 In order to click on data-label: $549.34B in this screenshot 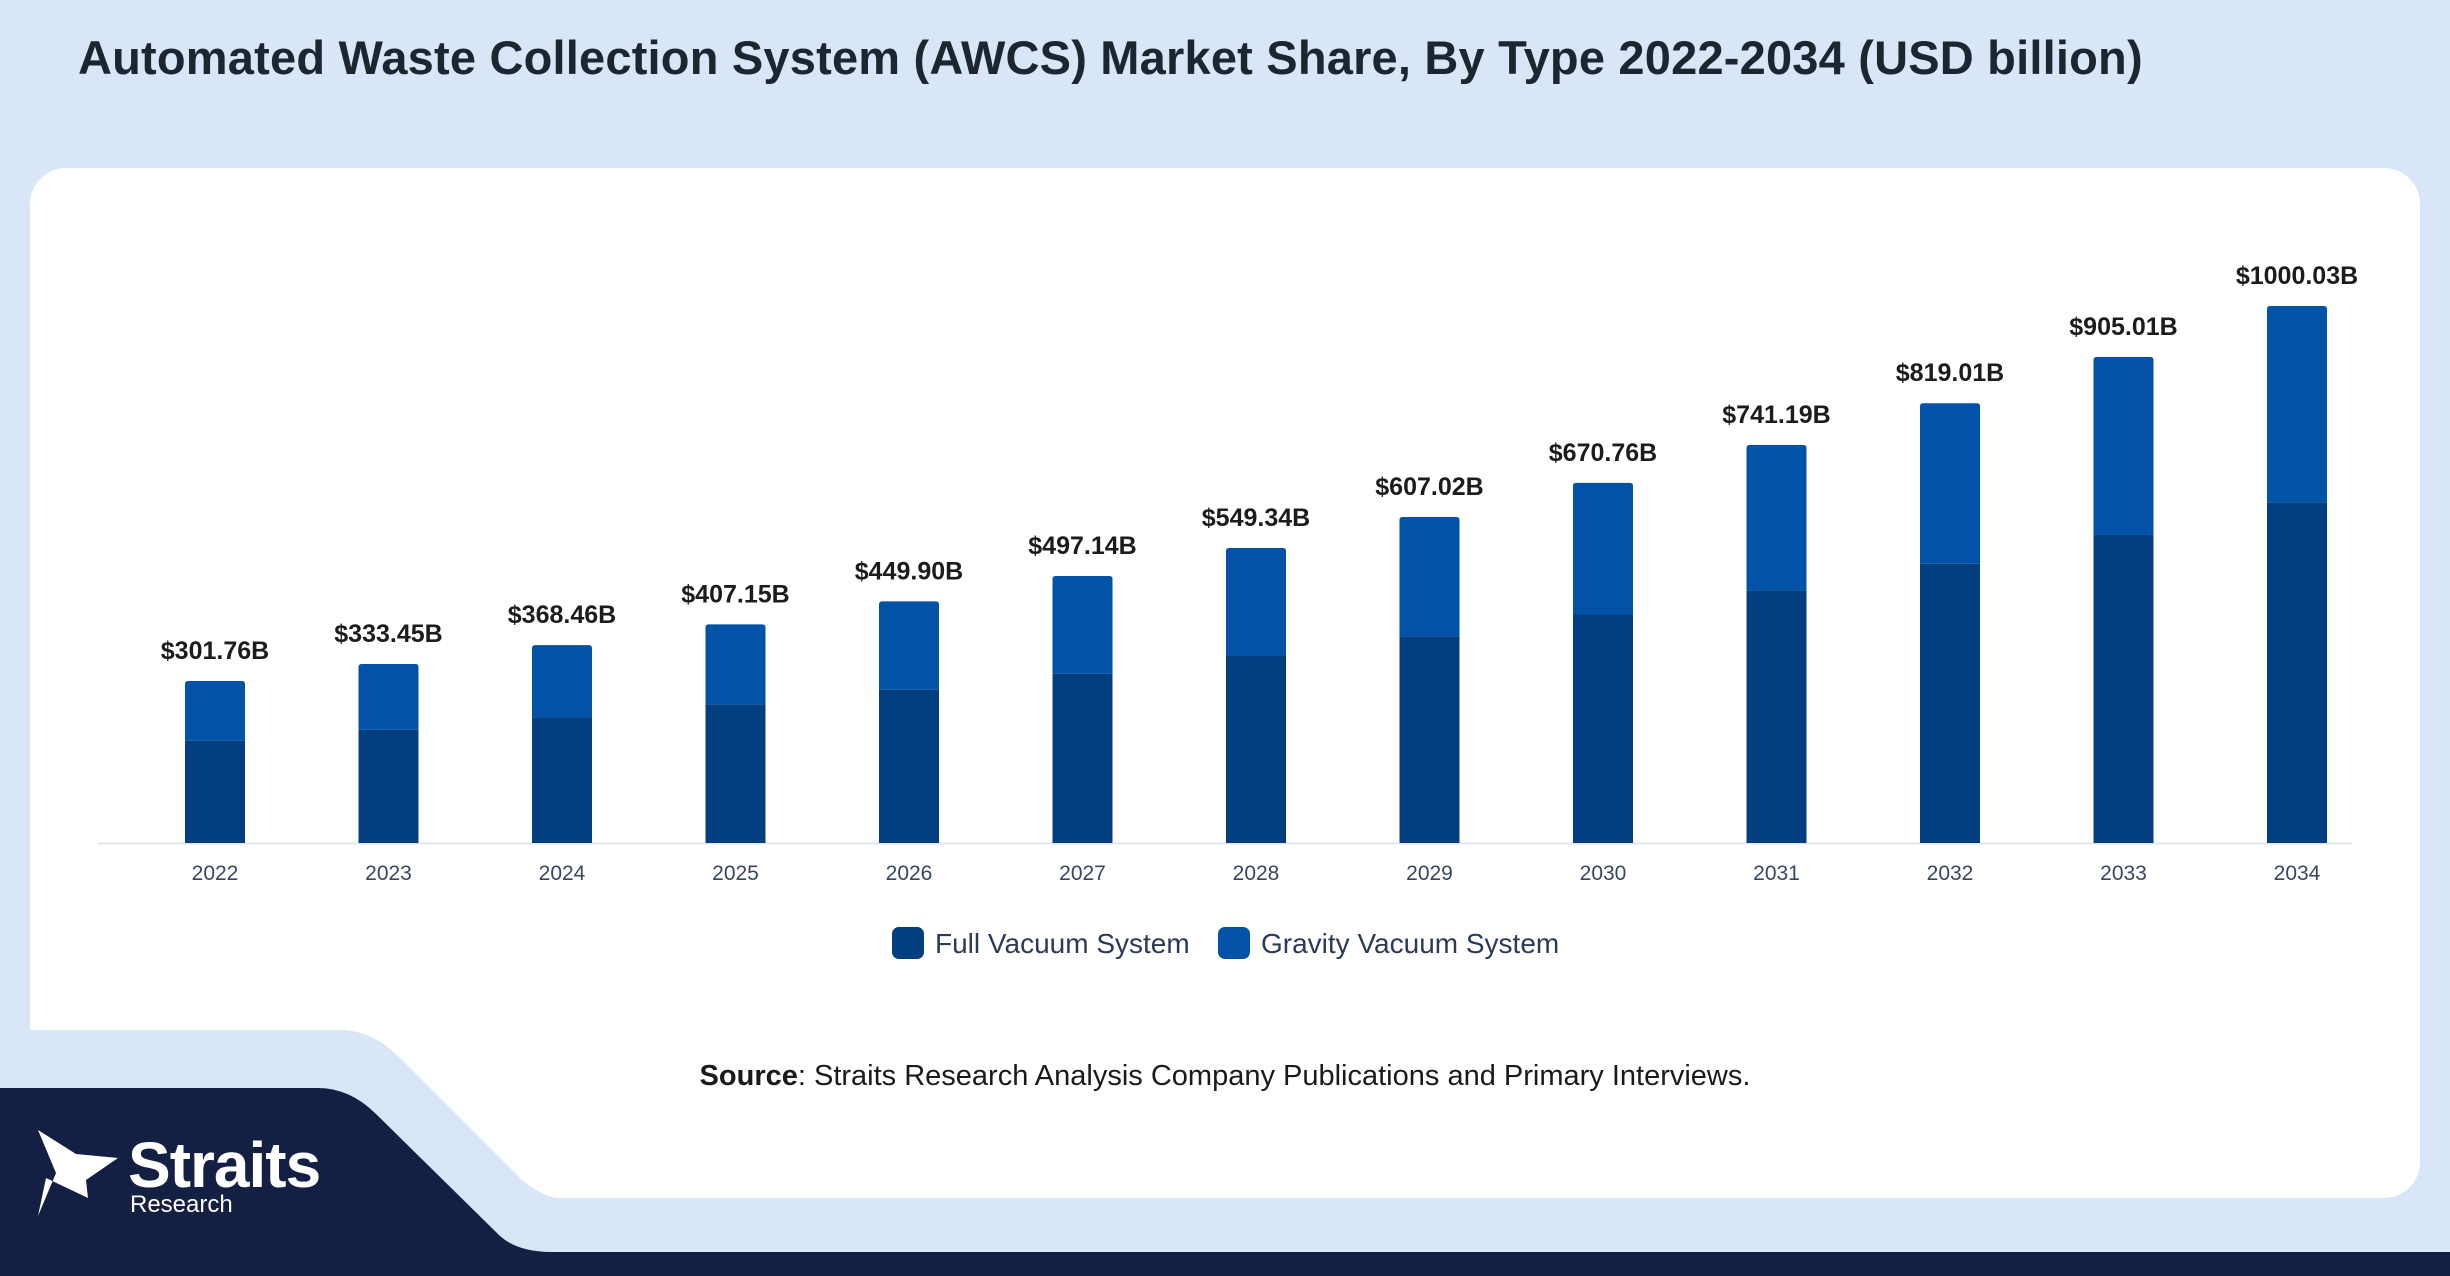, I will do `click(1256, 518)`.